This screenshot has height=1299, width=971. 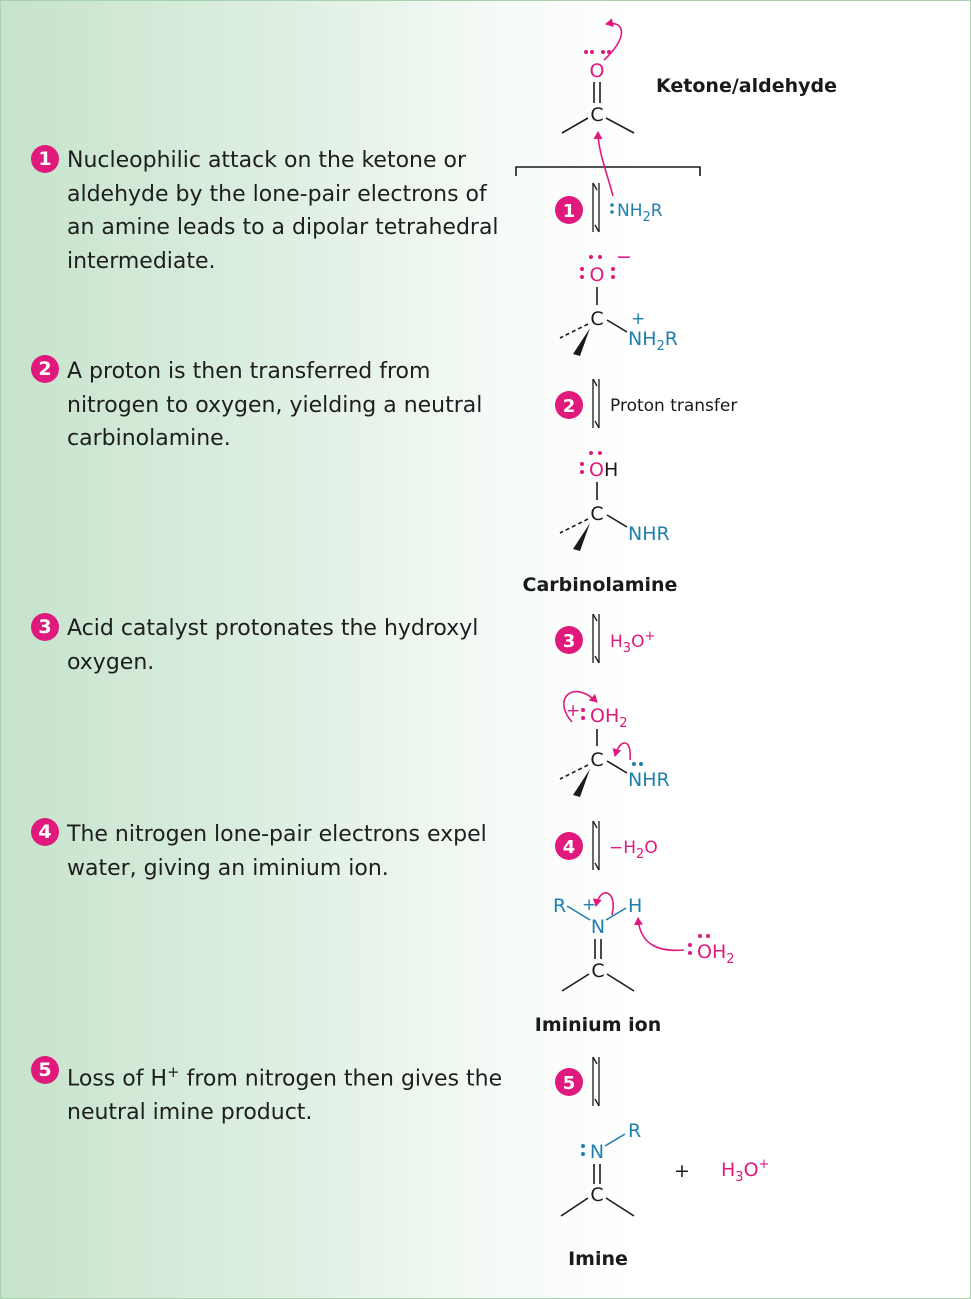 What do you see at coordinates (635, 906) in the screenshot?
I see `hydrogen-atom: H` at bounding box center [635, 906].